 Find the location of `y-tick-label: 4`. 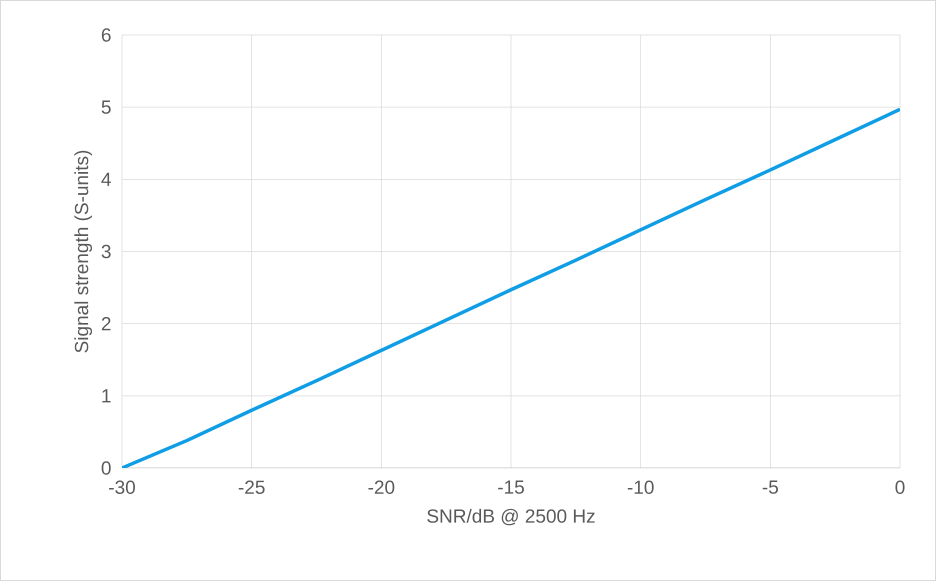

y-tick-label: 4 is located at coordinates (106, 179).